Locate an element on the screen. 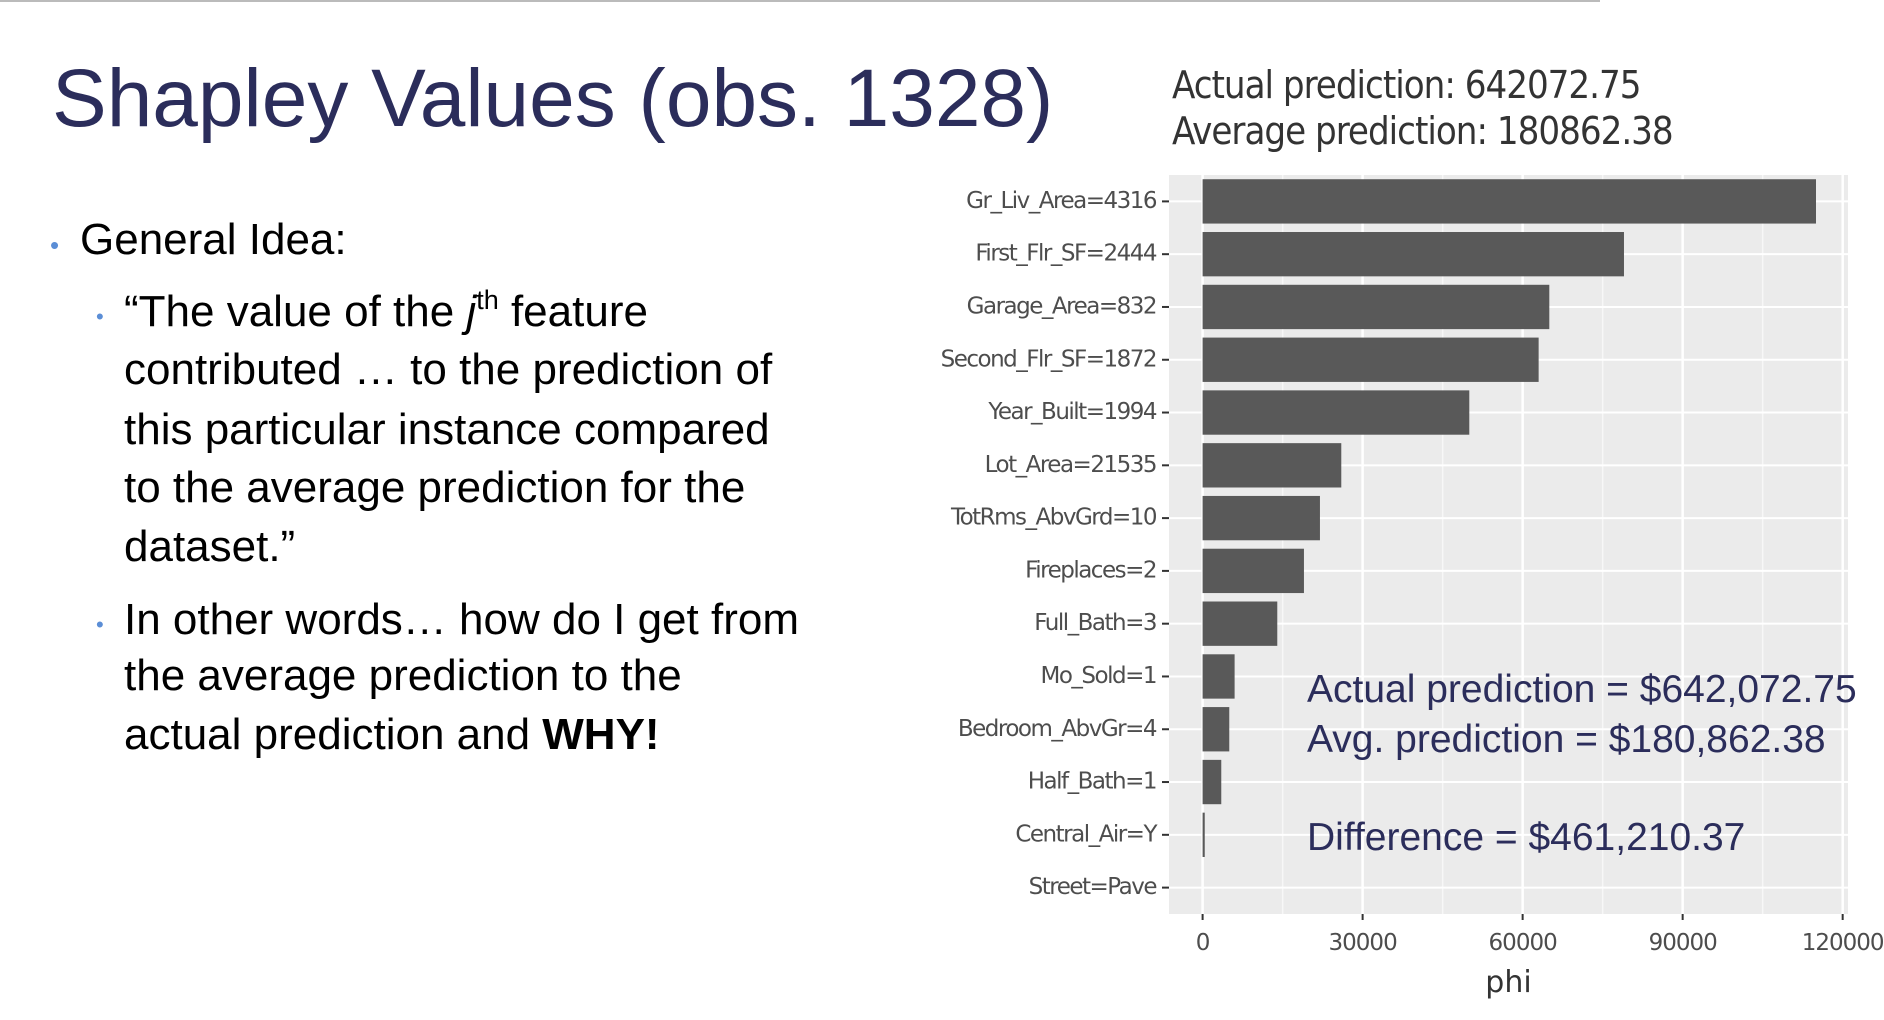  superscript: th is located at coordinates (487, 300).